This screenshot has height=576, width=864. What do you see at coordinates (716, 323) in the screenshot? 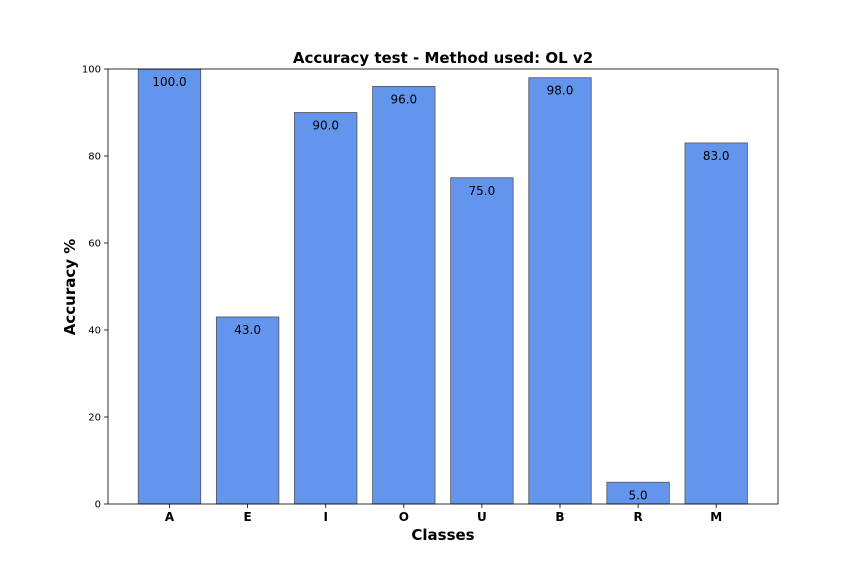
I see `bar-M` at bounding box center [716, 323].